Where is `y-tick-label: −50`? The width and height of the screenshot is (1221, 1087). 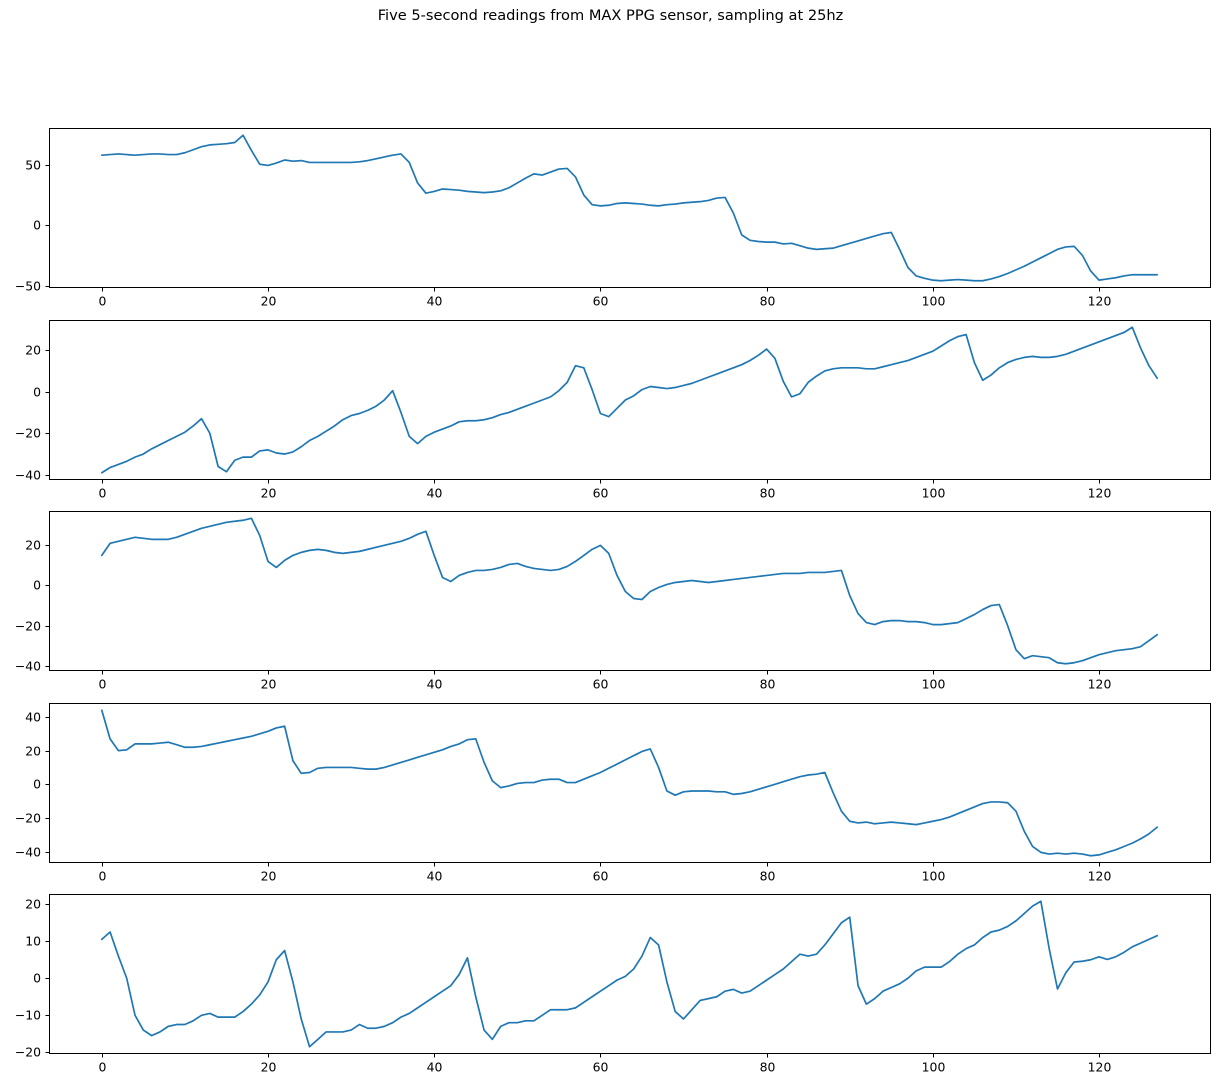 y-tick-label: −50 is located at coordinates (28, 286).